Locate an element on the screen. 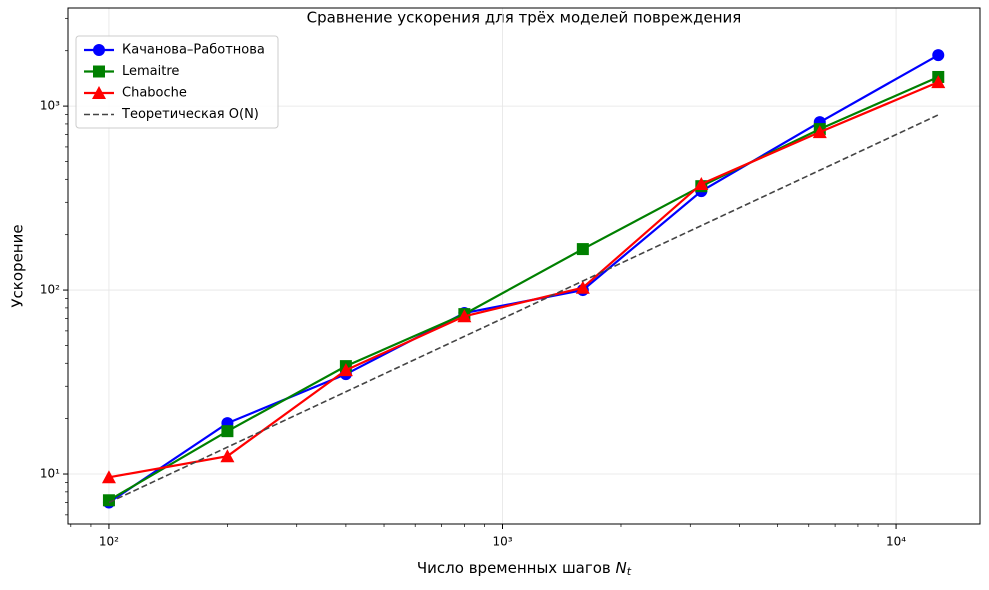 This screenshot has width=989, height=590. x-axis-label-text: Число временных шагов is located at coordinates (514, 568).